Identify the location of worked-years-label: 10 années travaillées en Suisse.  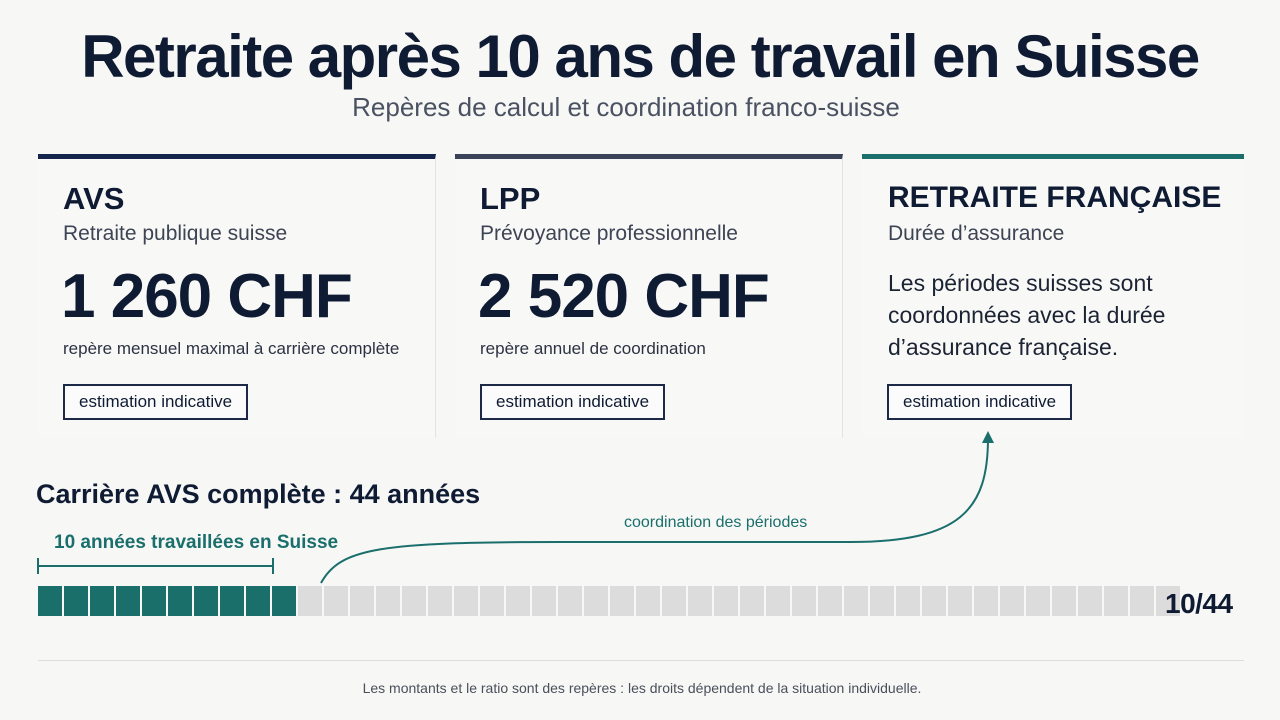
(196, 542).